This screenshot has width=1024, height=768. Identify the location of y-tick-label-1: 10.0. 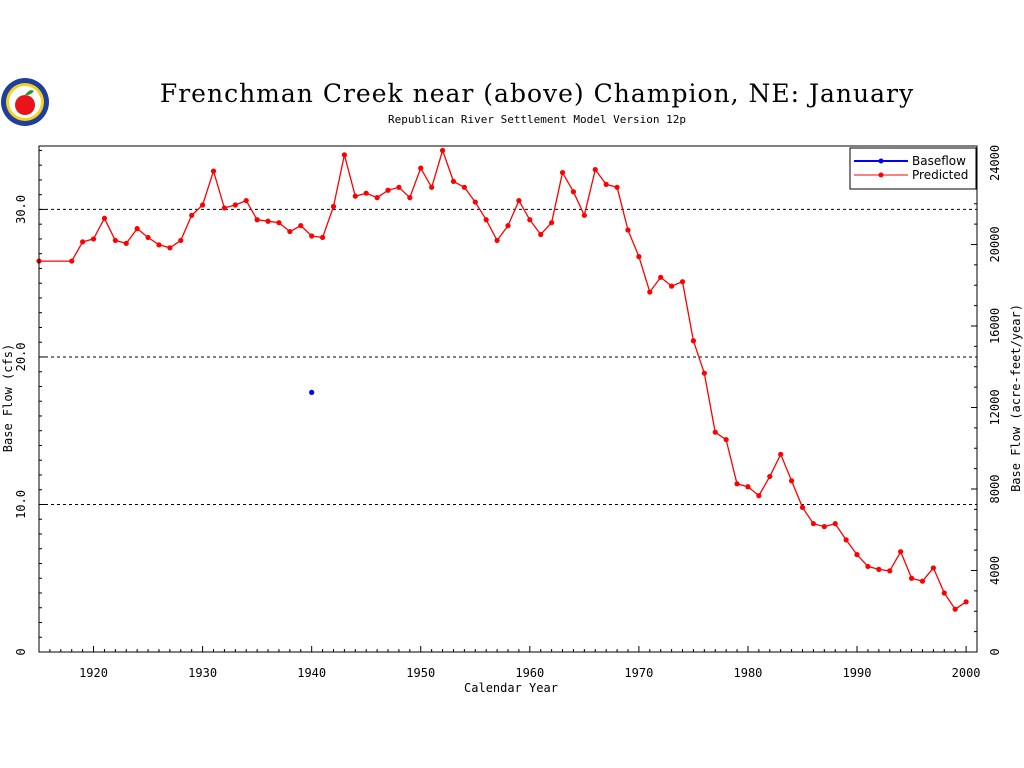
(21, 504).